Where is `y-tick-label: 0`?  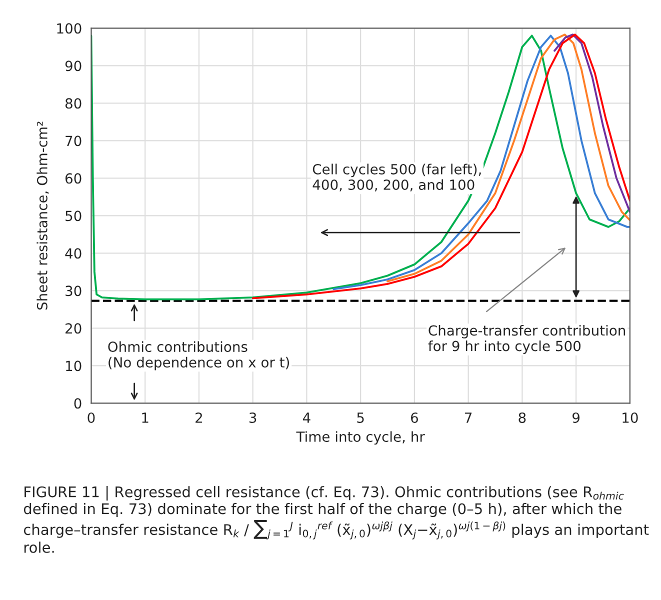 y-tick-label: 0 is located at coordinates (78, 403).